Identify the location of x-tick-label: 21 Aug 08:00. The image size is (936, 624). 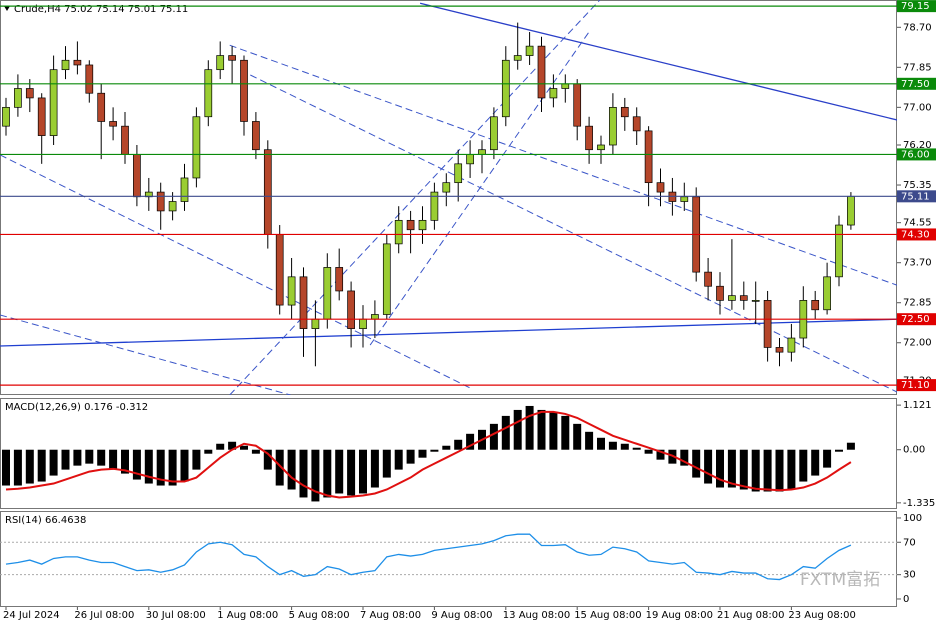
(750, 615).